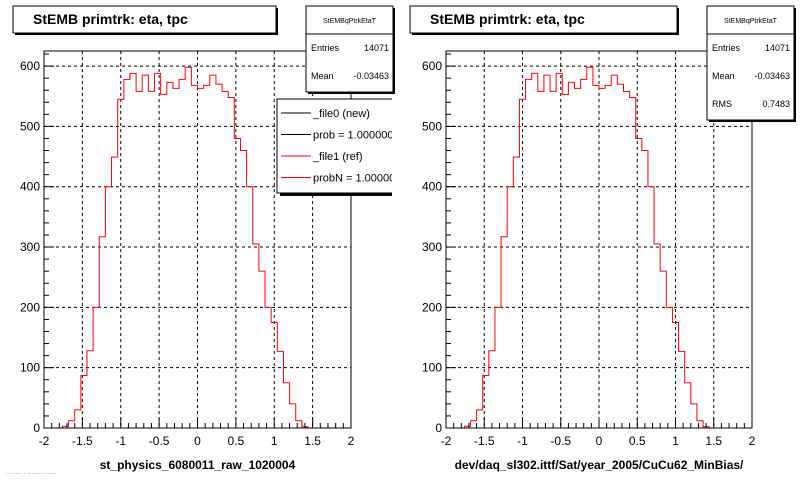 Image resolution: width=800 pixels, height=480 pixels. What do you see at coordinates (159, 441) in the screenshot?
I see `left-x-tick-label: -0.5` at bounding box center [159, 441].